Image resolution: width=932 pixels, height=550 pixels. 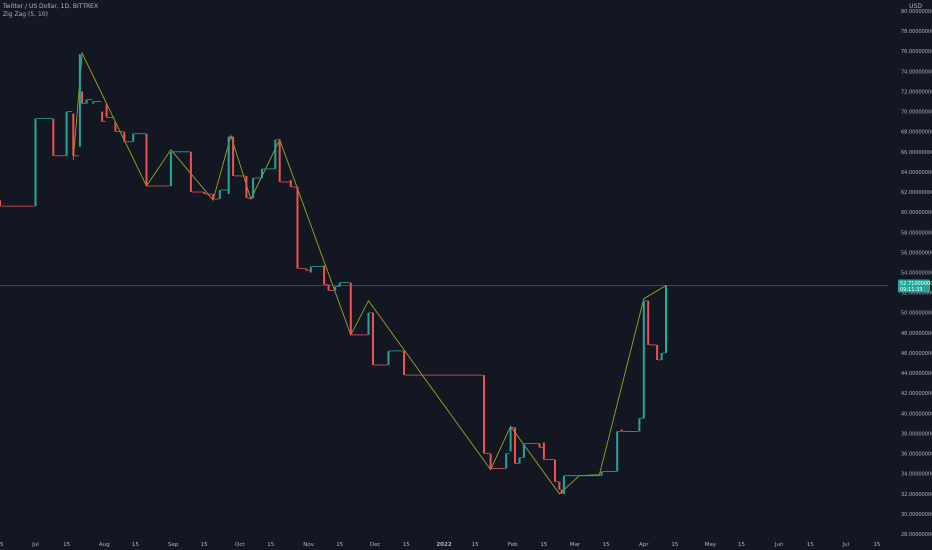 What do you see at coordinates (916, 434) in the screenshot?
I see `y-tick-label: 38.00000000` at bounding box center [916, 434].